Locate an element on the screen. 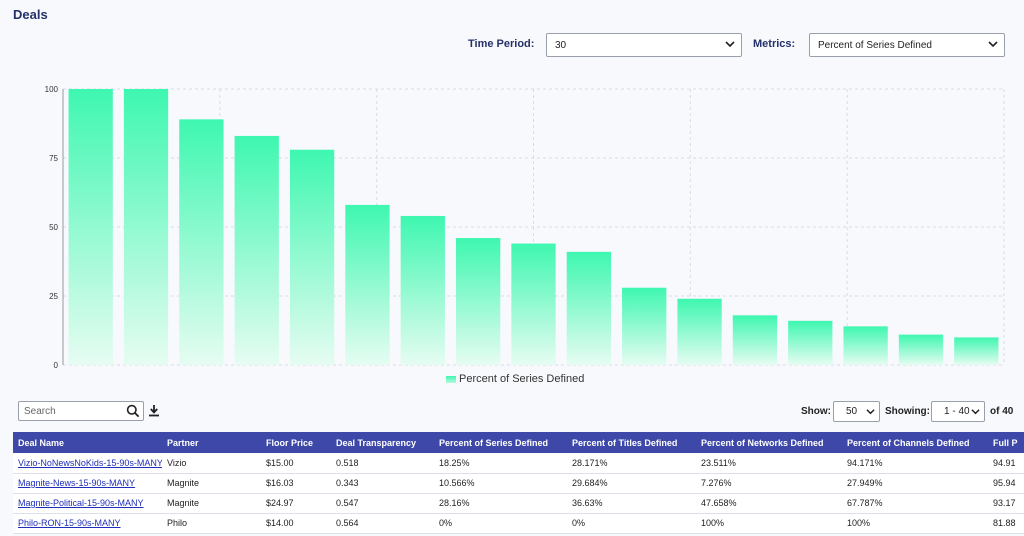  col-header-networks-defined: Percent of Networks Defined is located at coordinates (769, 442).